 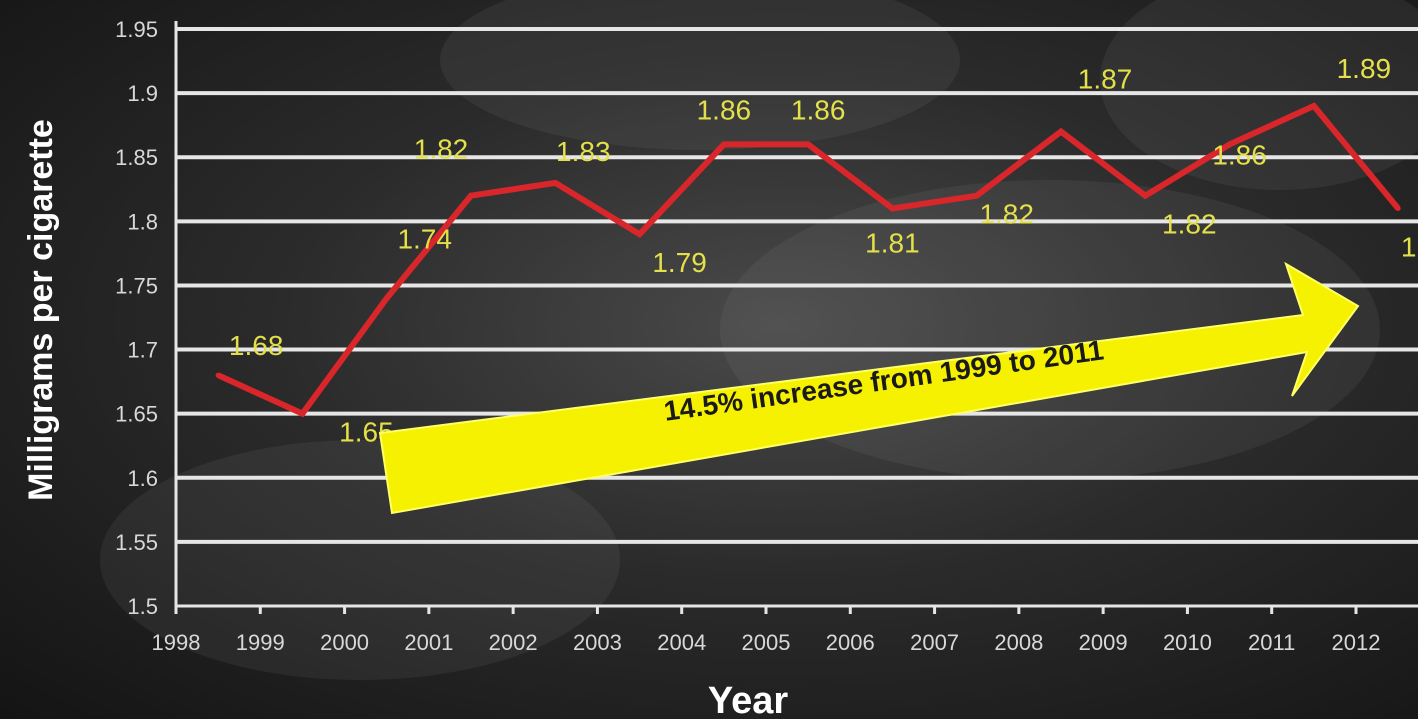 What do you see at coordinates (136, 542) in the screenshot?
I see `y-tick-label: 1.55` at bounding box center [136, 542].